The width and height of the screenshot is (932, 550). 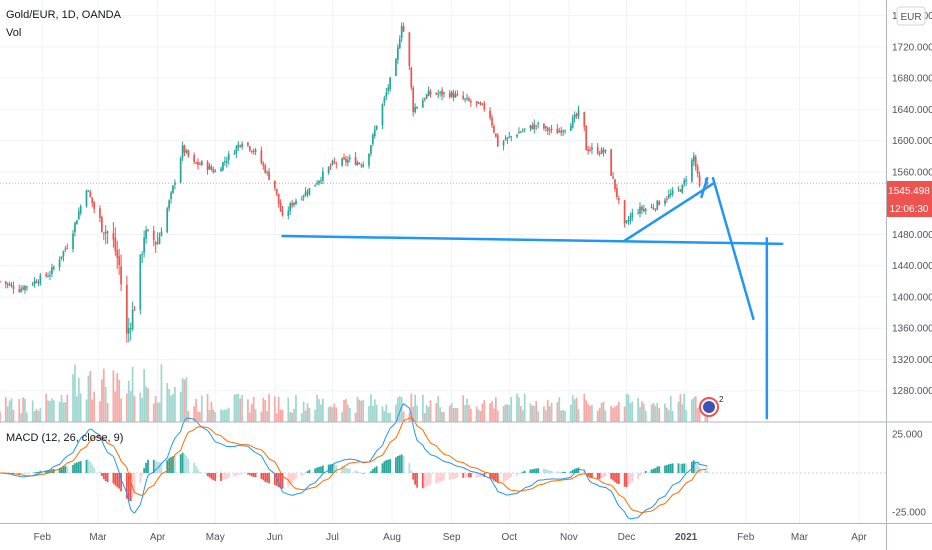 What do you see at coordinates (907, 434) in the screenshot?
I see `macd-tick-label: 25.000` at bounding box center [907, 434].